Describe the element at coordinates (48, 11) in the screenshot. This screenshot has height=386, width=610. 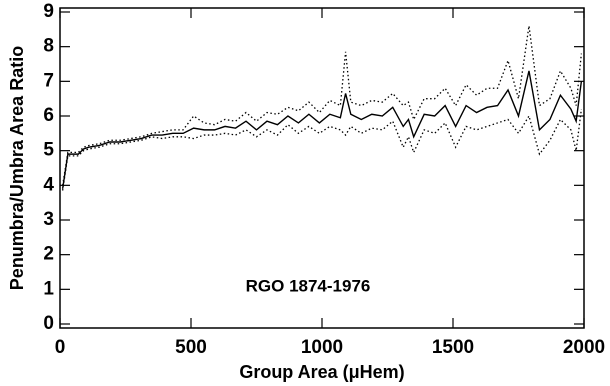
I see `y-tick-label: 9` at that location.